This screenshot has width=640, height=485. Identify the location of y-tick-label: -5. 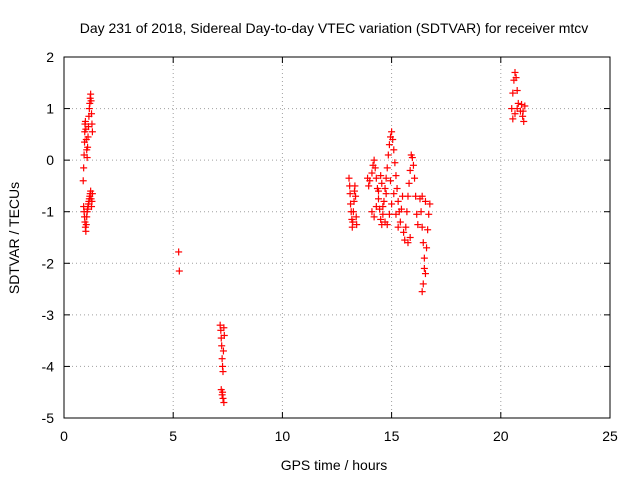
(48, 418).